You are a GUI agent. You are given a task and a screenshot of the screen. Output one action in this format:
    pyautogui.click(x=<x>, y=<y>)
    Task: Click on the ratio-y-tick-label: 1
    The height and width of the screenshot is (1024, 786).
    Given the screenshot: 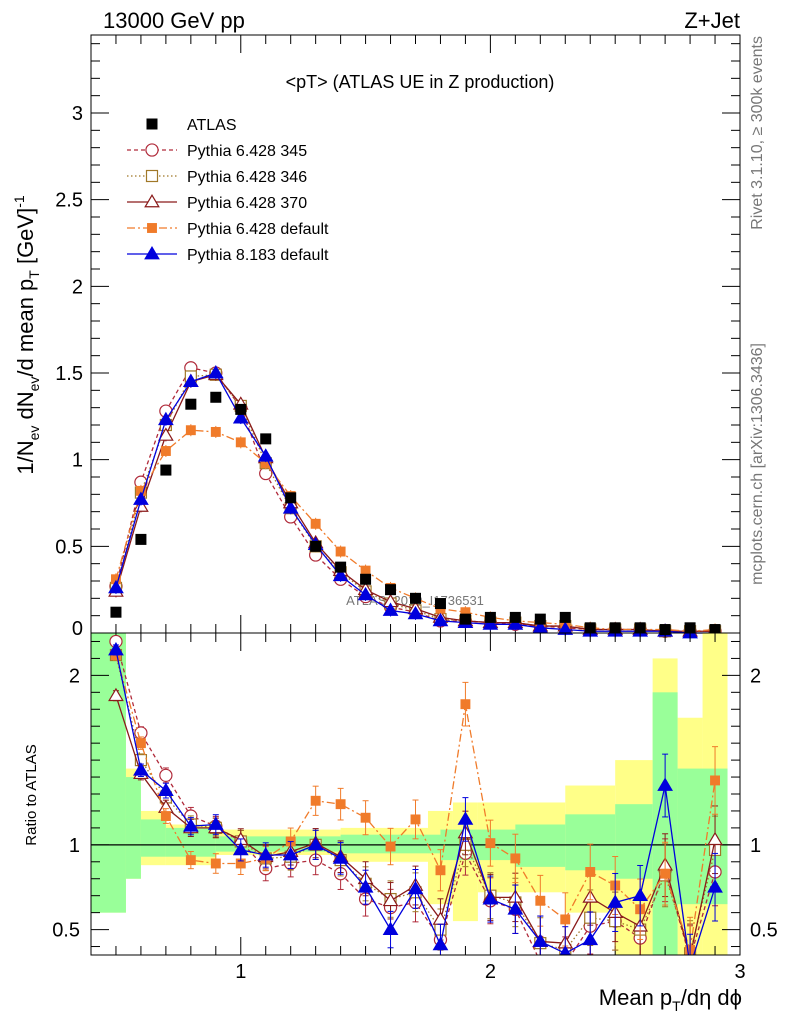 What is the action you would take?
    pyautogui.click(x=74, y=846)
    